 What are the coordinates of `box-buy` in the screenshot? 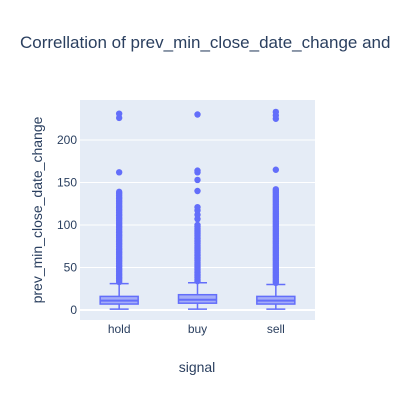 It's located at (197, 210).